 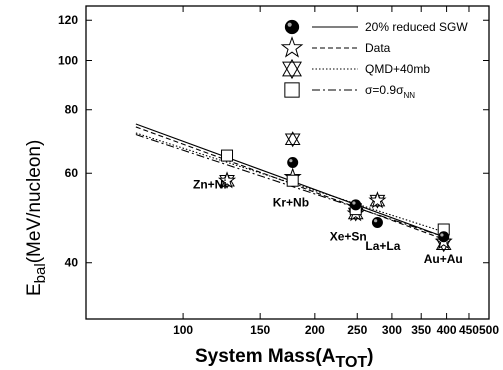 I want to click on x-axis-label: System Mass(ATOT), so click(x=284, y=358).